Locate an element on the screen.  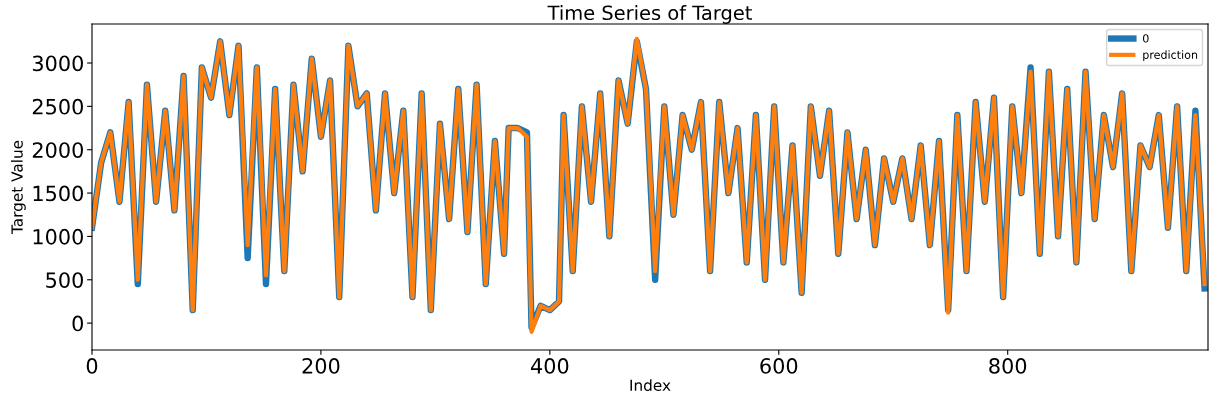
x-axis-title: Index is located at coordinates (650, 385).